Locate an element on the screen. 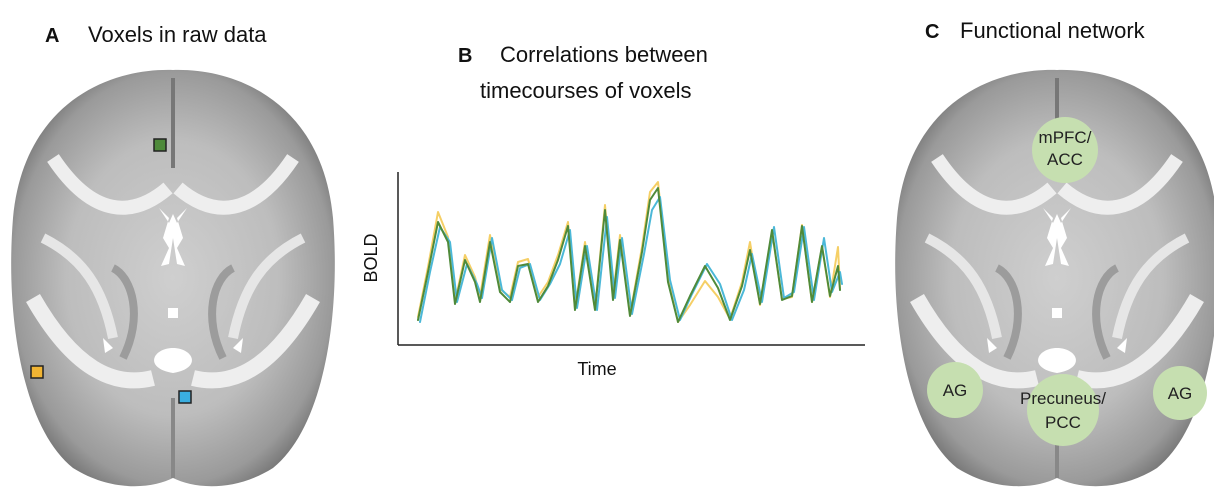 Image resolution: width=1214 pixels, height=492 pixels. panel-title-line: Correlations between is located at coordinates (604, 54).